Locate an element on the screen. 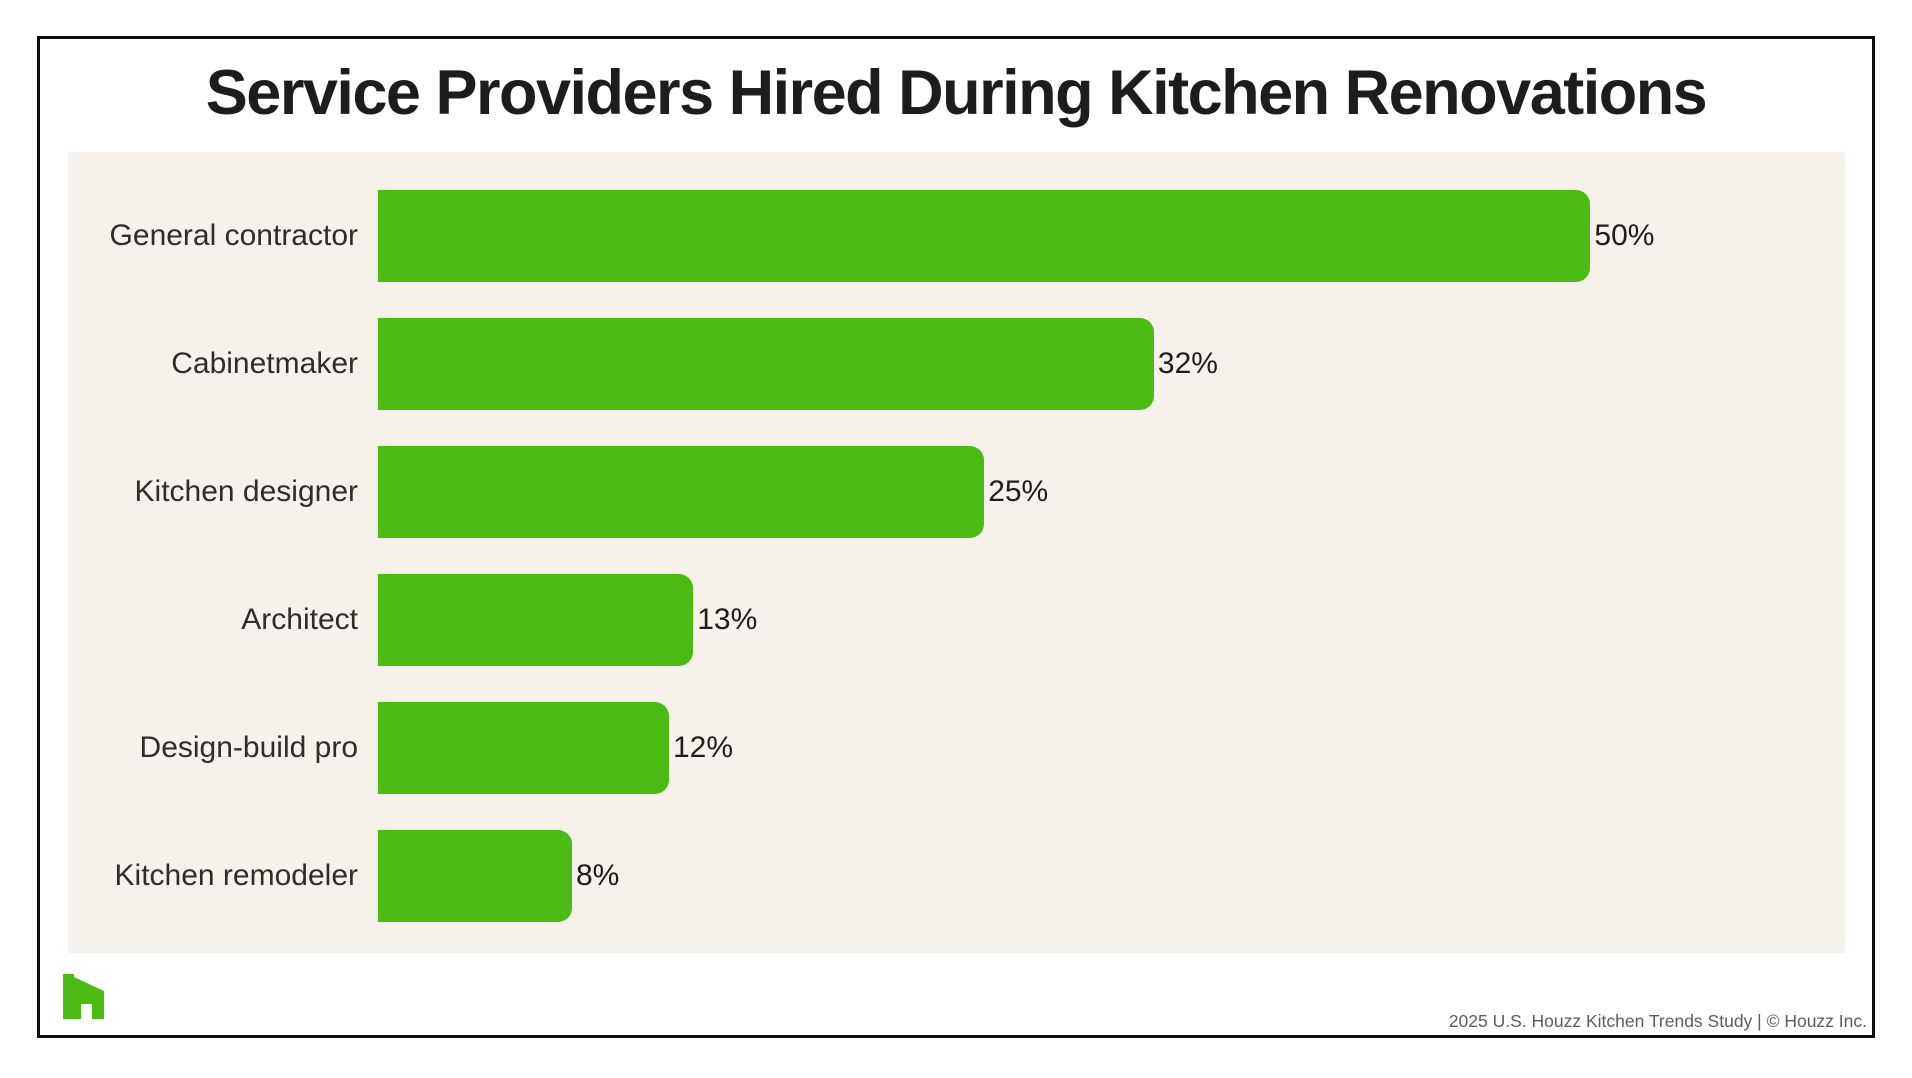  bar-track: 32% is located at coordinates (1111, 364).